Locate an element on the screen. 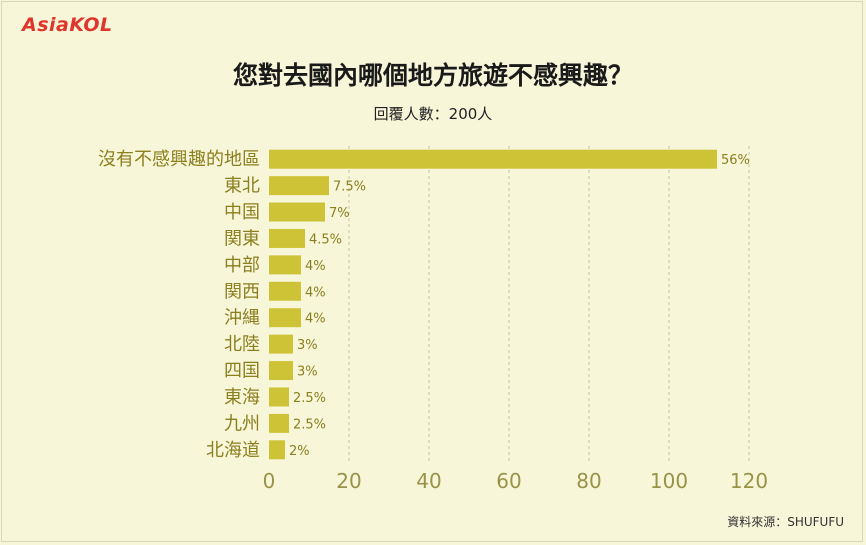 The width and height of the screenshot is (866, 545). tick-layer: 0 20 40 60 80 100 120 is located at coordinates (515, 481).